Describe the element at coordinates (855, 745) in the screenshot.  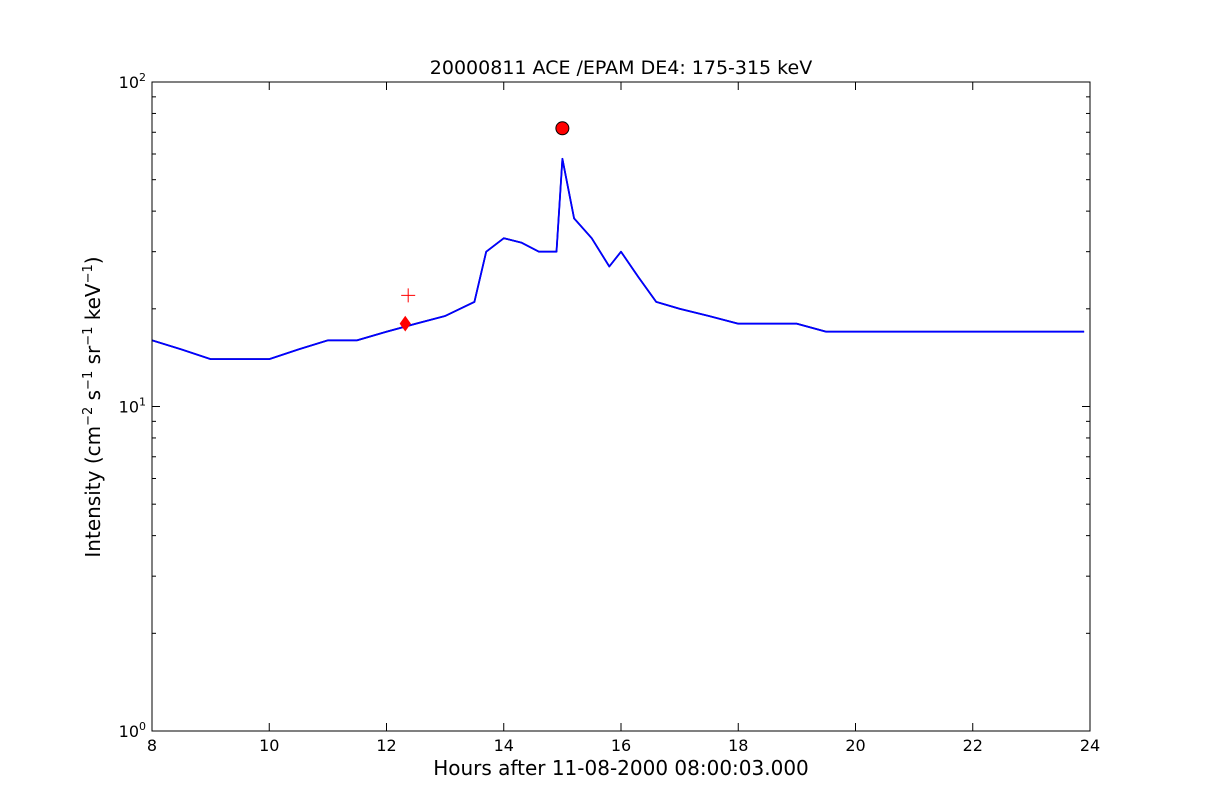
I see `x-tick-label: 20` at that location.